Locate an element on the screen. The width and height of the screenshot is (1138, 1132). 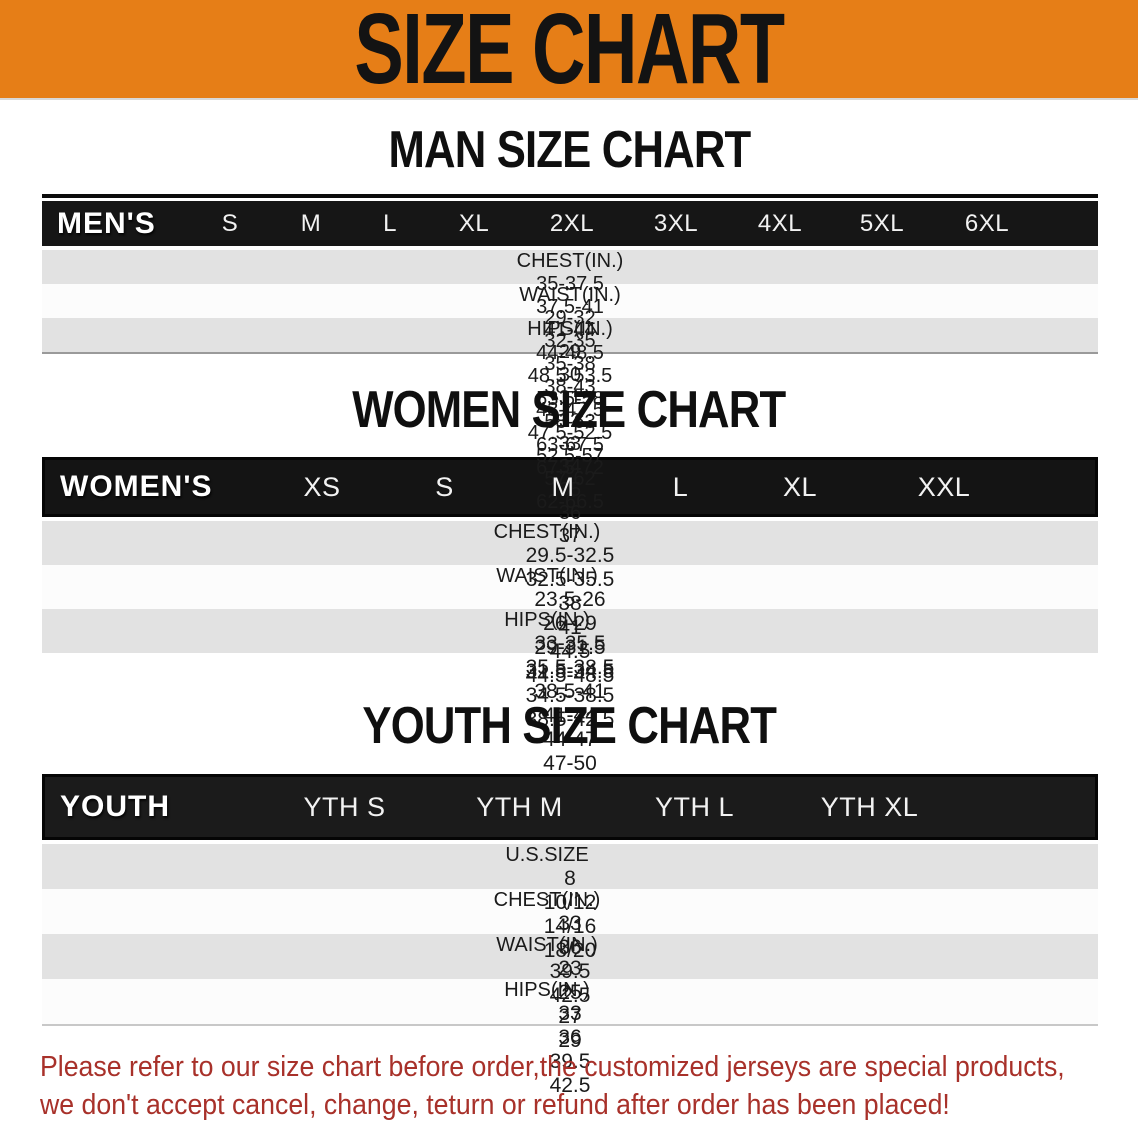
size-value-cell: 31 is located at coordinates (570, 398).